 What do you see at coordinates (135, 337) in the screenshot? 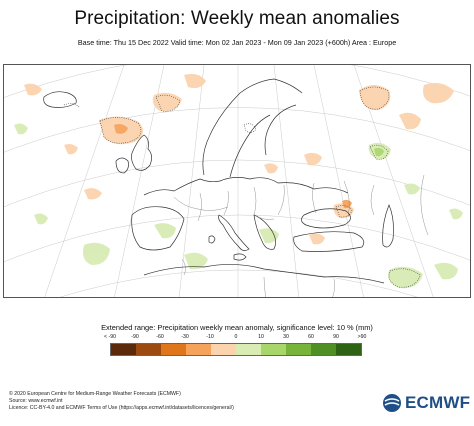
I see `legend-label: -90` at bounding box center [135, 337].